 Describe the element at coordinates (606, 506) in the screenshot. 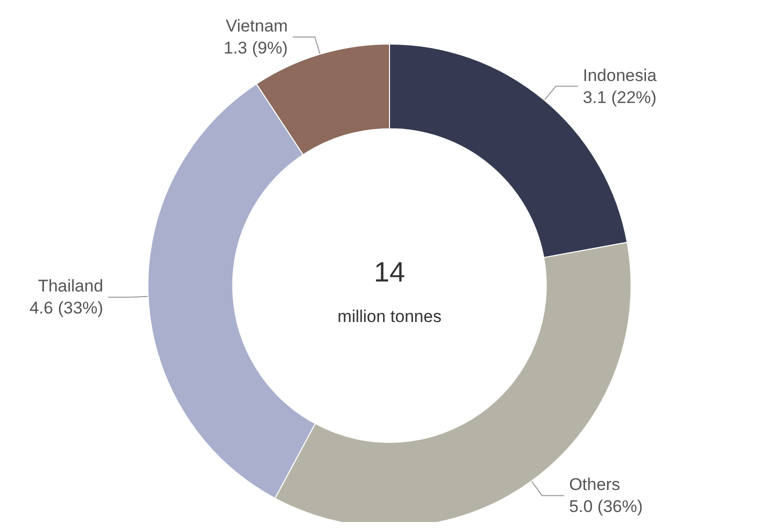

I see `data-label: 5.0 (36%)` at that location.